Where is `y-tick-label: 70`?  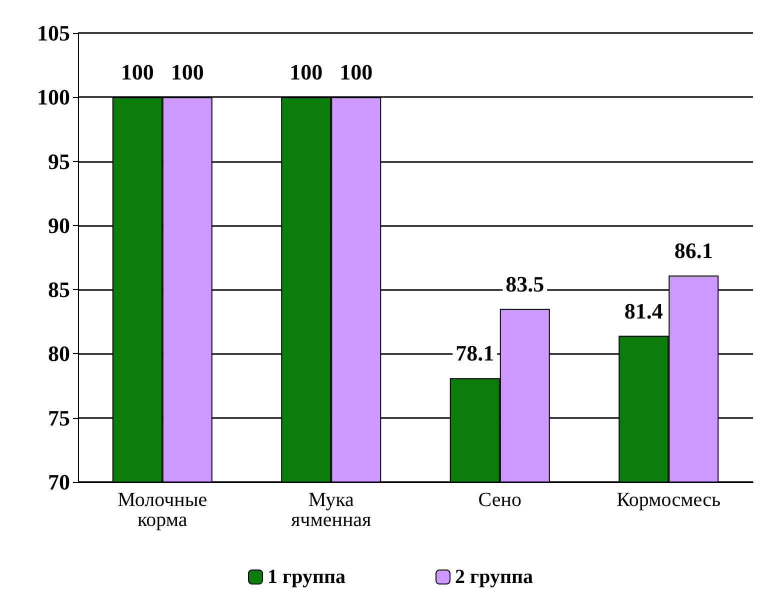
y-tick-label: 70 is located at coordinates (59, 482).